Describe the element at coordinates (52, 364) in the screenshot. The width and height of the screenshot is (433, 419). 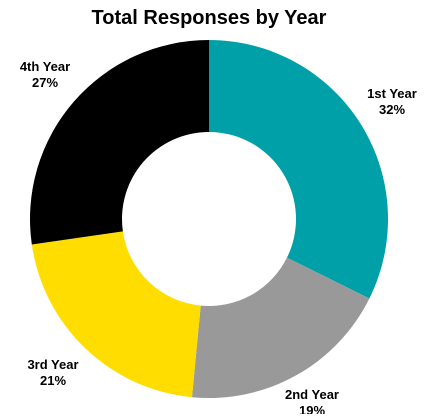
I see `category-label: 3rd Year` at that location.